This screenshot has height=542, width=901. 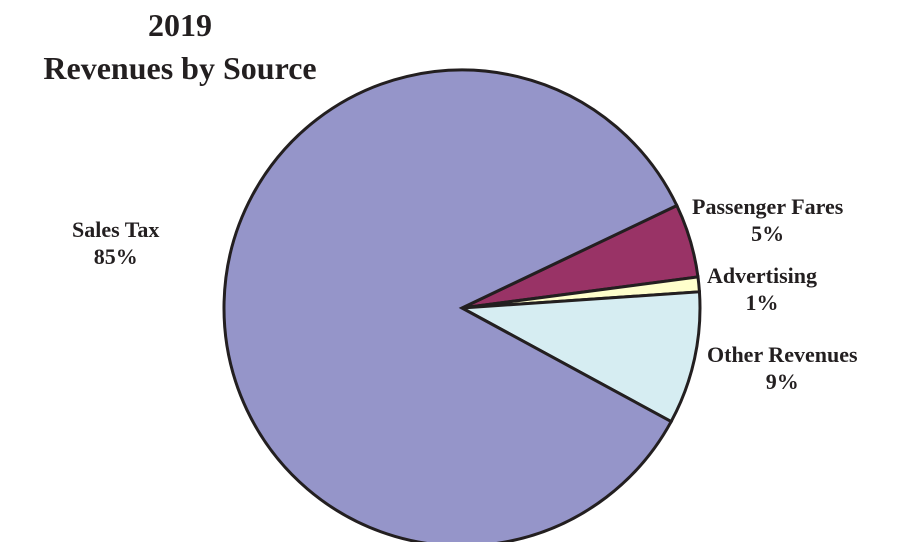 I want to click on label-other-revenues-value: 9%, so click(x=782, y=381).